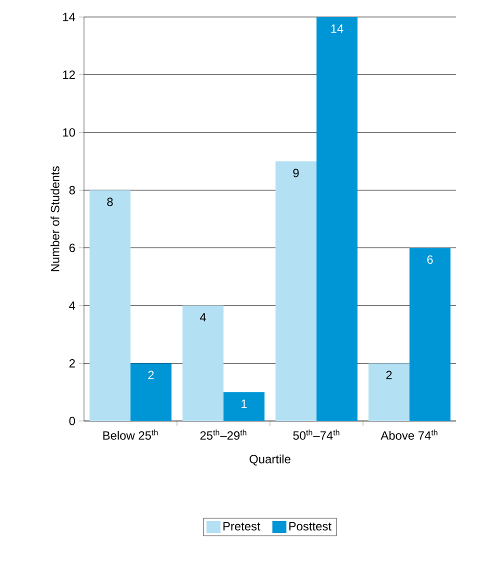 The image size is (484, 569). What do you see at coordinates (241, 526) in the screenshot?
I see `legend-label: Pretest` at bounding box center [241, 526].